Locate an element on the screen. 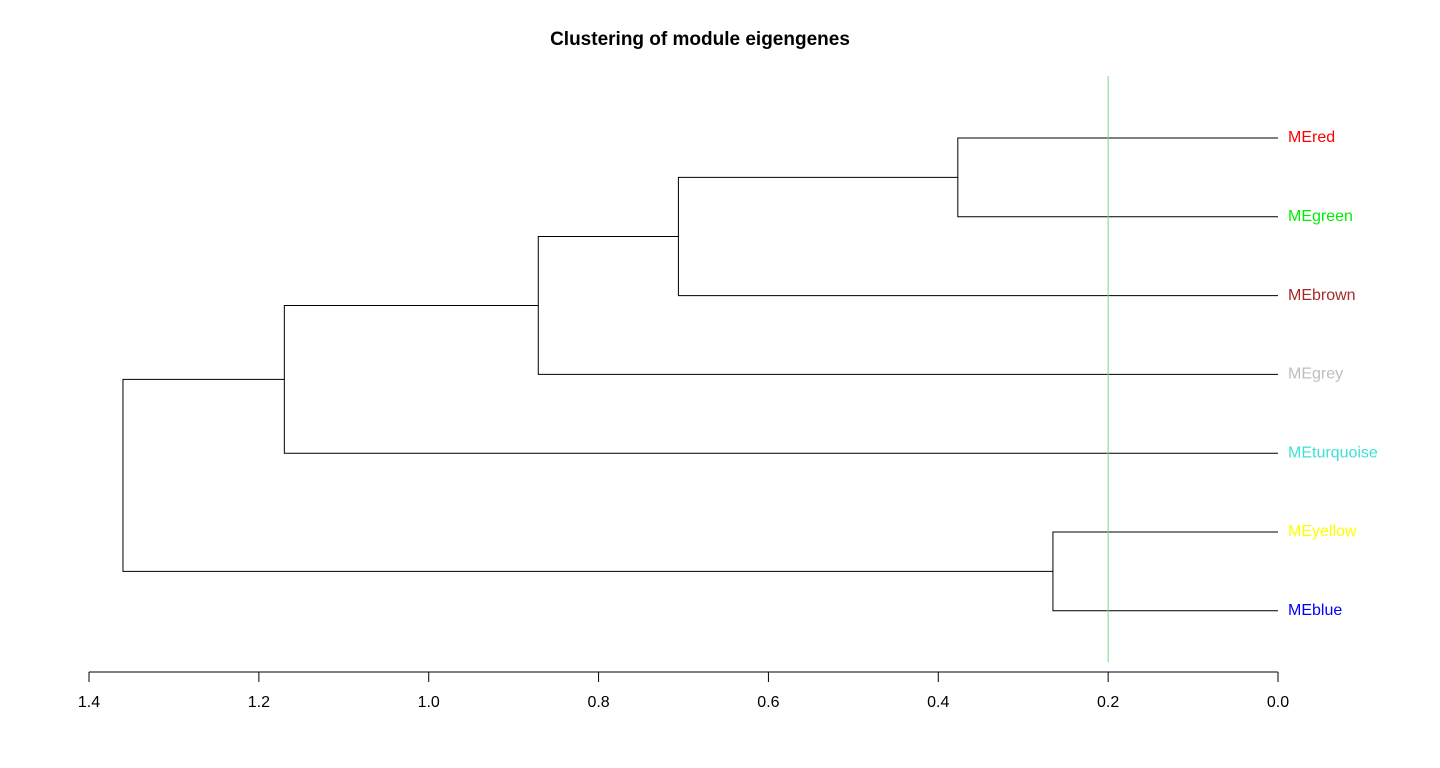  x-tick-label-3: 0.8 is located at coordinates (598, 702).